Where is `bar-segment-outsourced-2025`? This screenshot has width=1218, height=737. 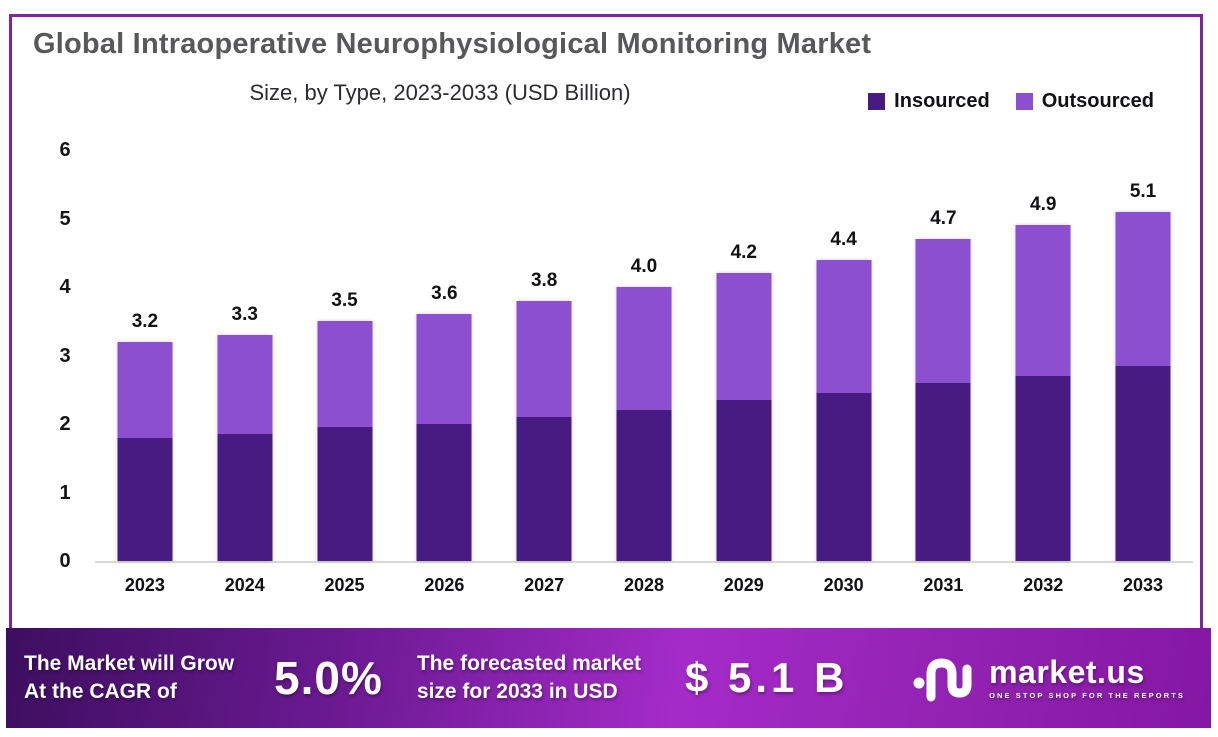
bar-segment-outsourced-2025 is located at coordinates (345, 374).